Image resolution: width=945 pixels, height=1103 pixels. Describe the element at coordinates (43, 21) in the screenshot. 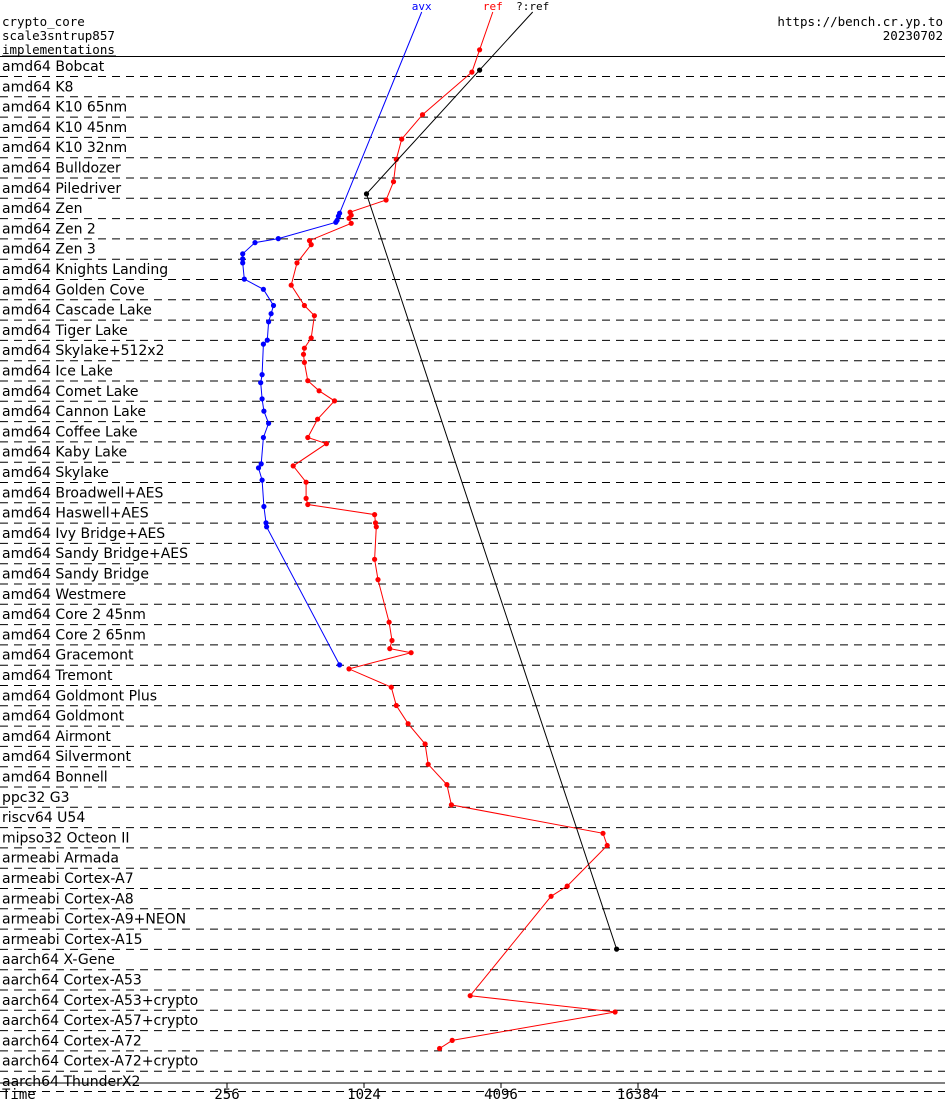

I see `header-line-primitive: crypto_core` at that location.